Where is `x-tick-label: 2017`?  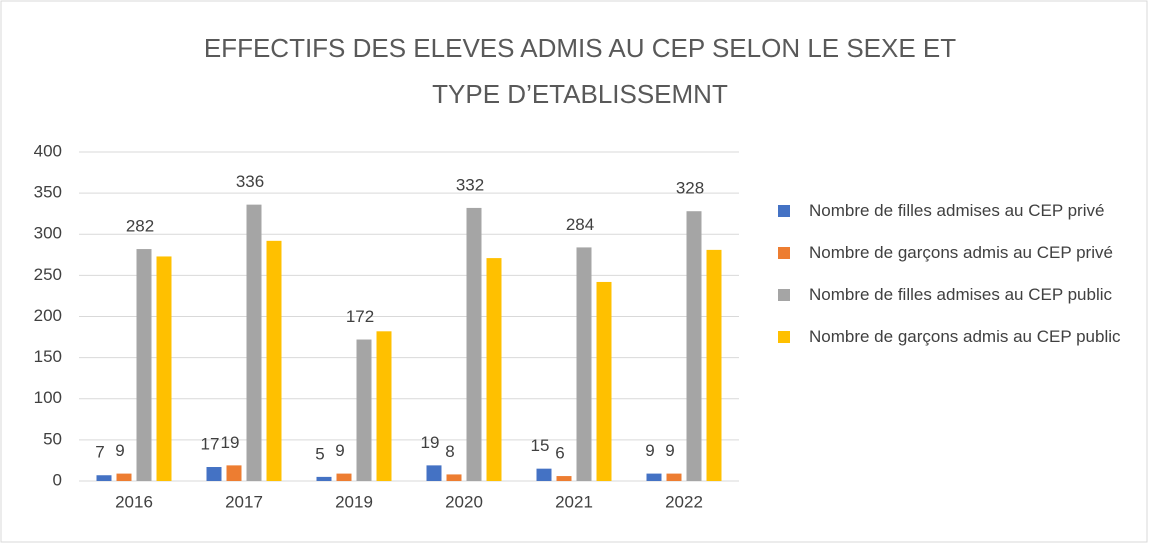
x-tick-label: 2017 is located at coordinates (244, 501).